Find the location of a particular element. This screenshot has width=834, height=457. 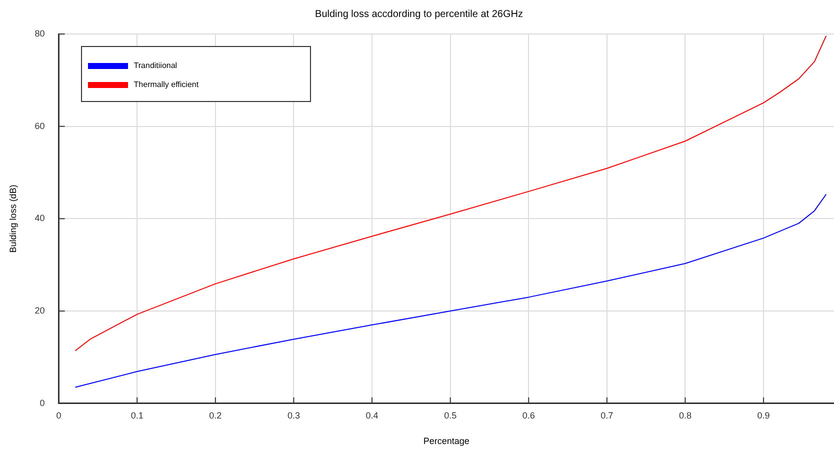

x-tick-label: 0.2 is located at coordinates (215, 415).